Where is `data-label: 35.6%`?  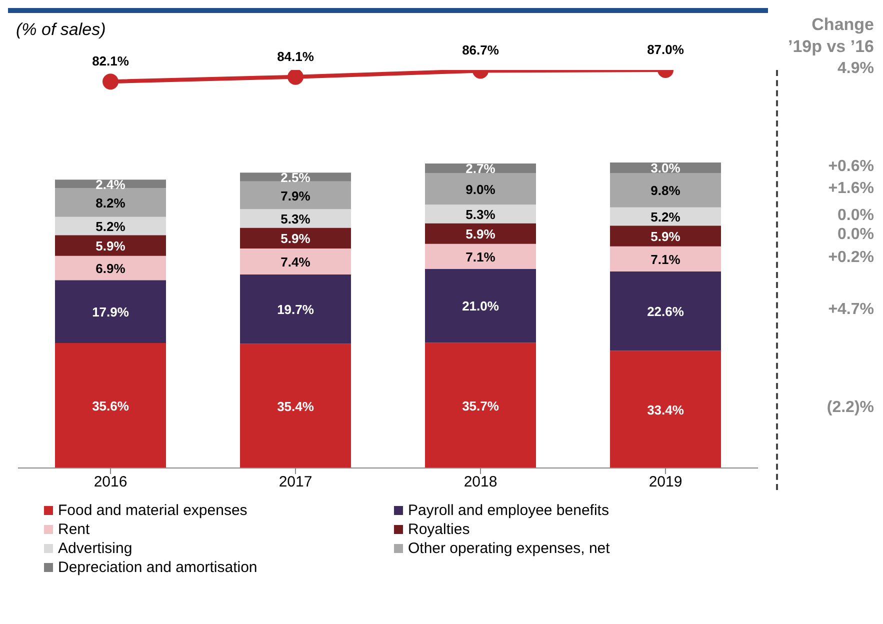 data-label: 35.6% is located at coordinates (111, 406).